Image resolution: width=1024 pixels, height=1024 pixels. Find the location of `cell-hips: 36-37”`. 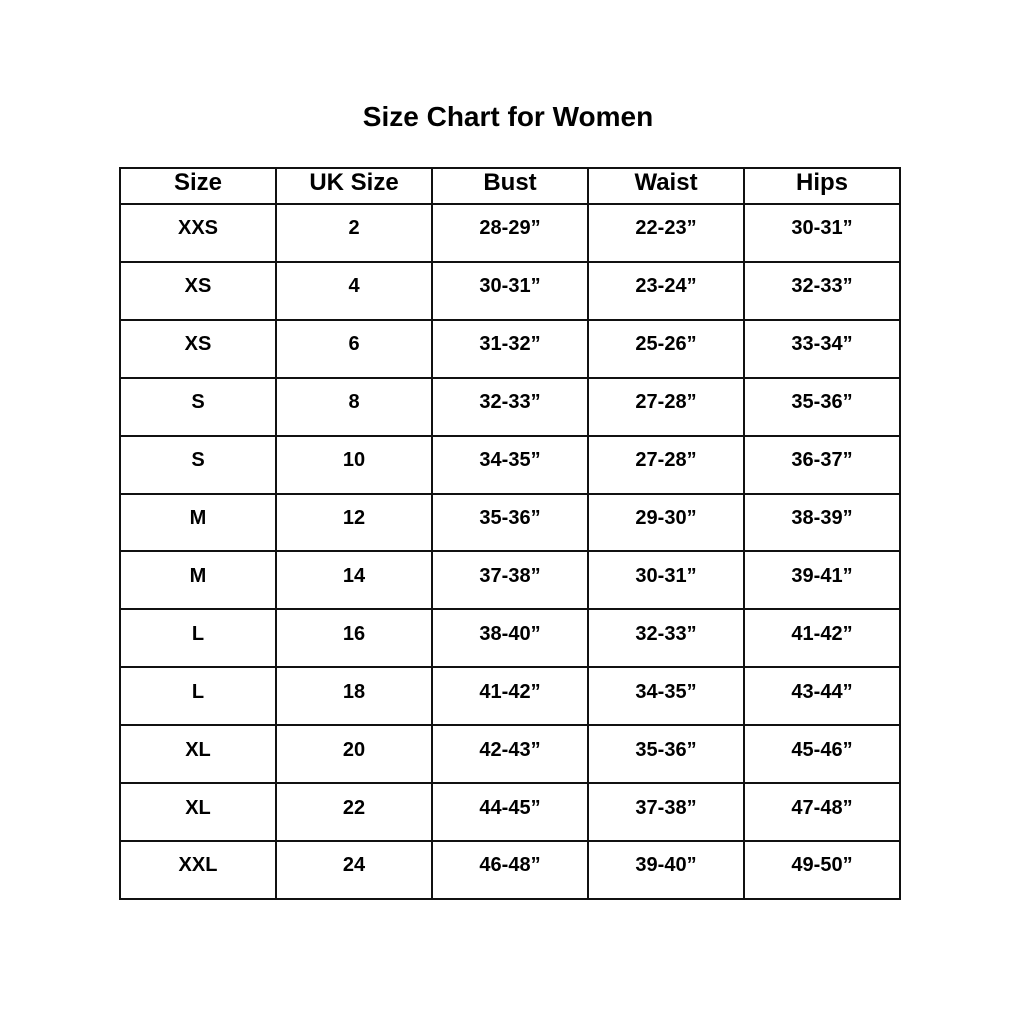

cell-hips: 36-37” is located at coordinates (822, 464).